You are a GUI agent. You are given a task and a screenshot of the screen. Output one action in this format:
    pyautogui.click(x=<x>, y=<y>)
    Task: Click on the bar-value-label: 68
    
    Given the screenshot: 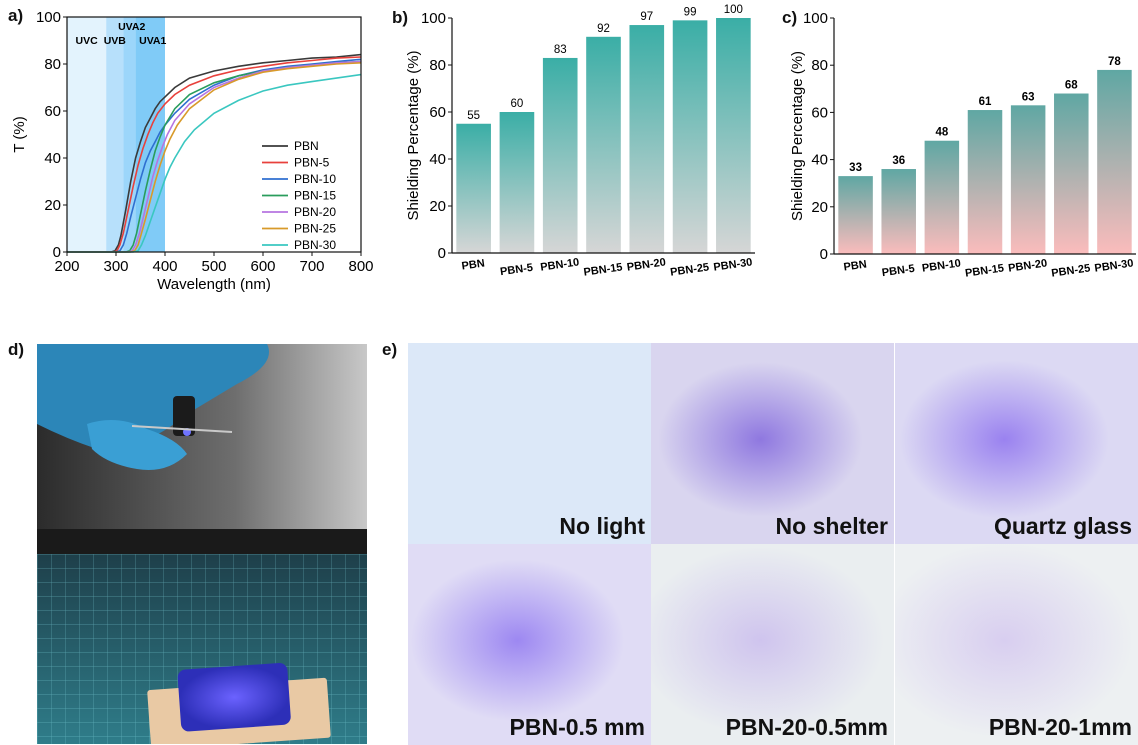 What is the action you would take?
    pyautogui.click(x=1071, y=86)
    